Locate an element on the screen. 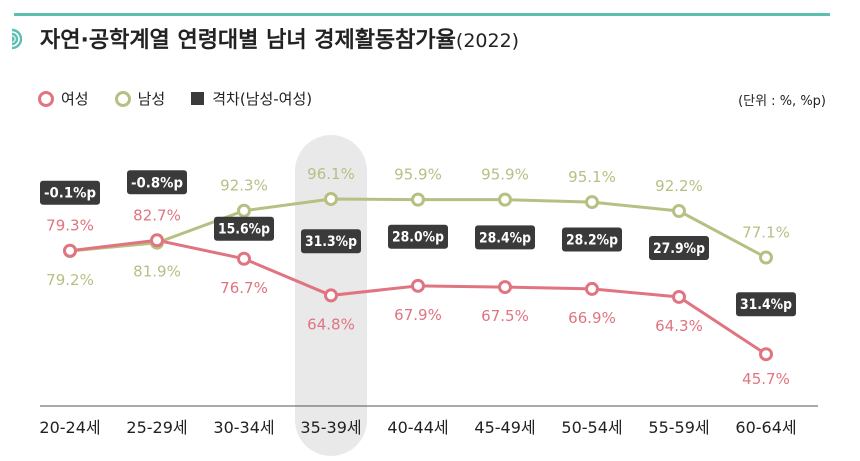 Image resolution: width=860 pixels, height=461 pixels. female-data-label: 67.5% is located at coordinates (505, 316).